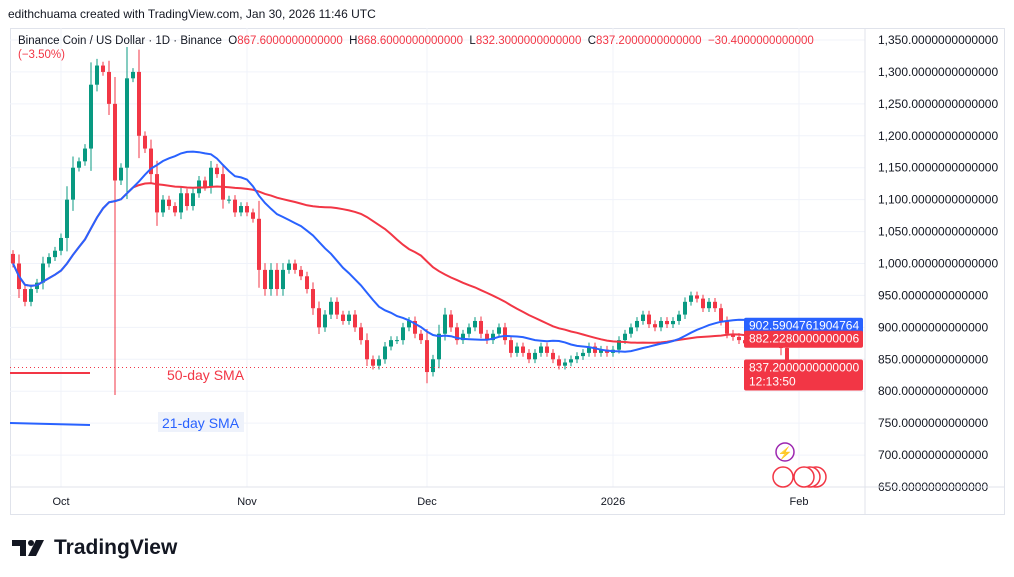  Describe the element at coordinates (804, 367) in the screenshot. I see `last-price-label: 837.2000000000000` at that location.